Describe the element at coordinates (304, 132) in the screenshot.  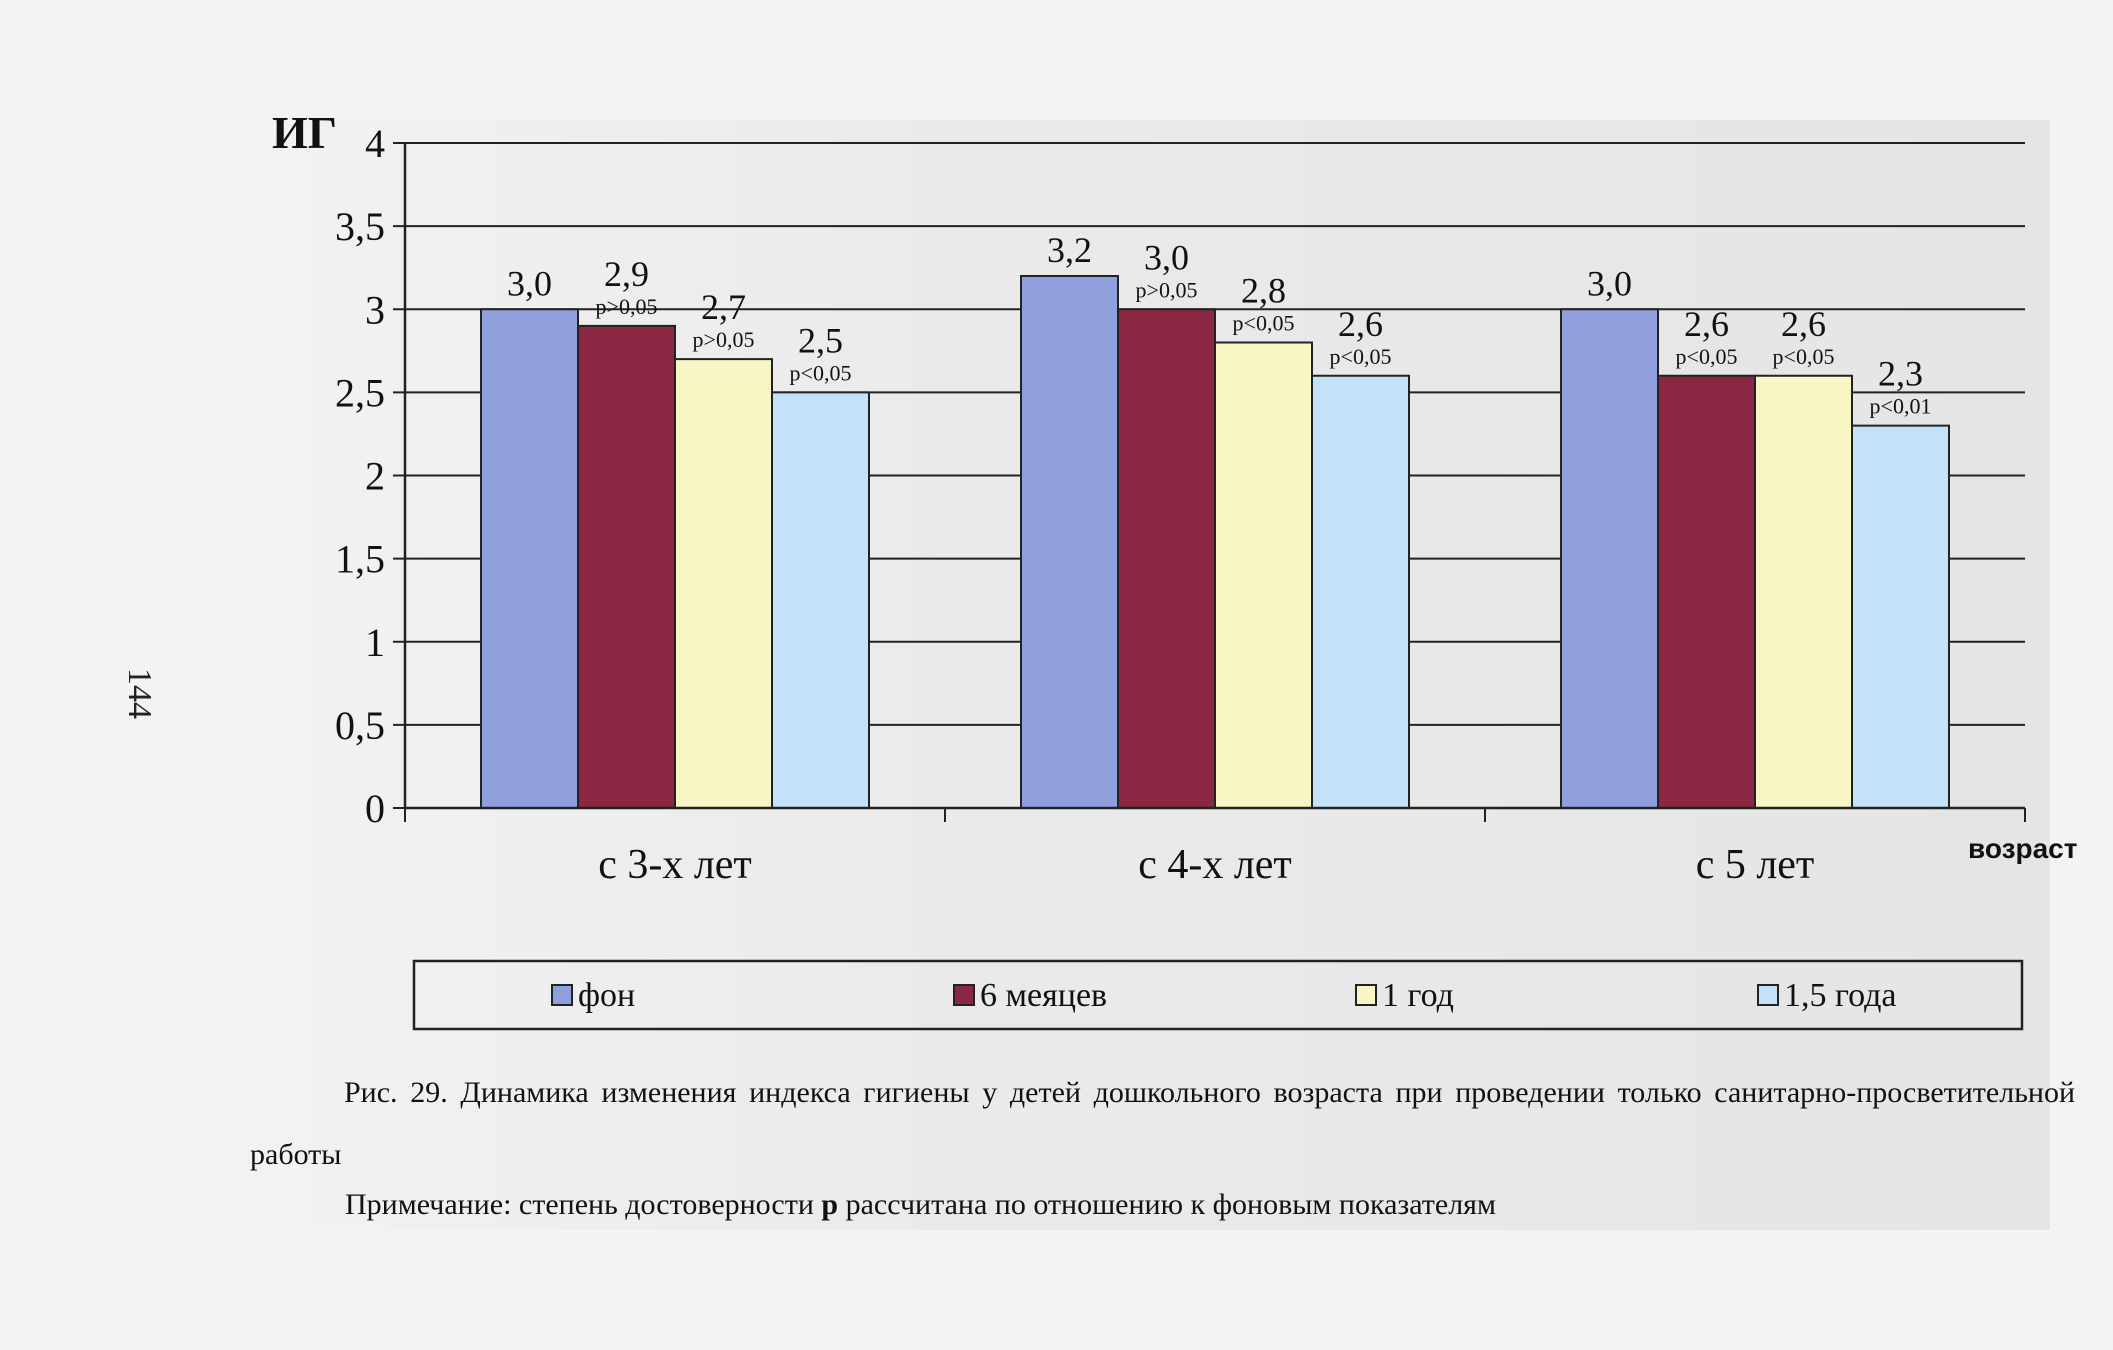
I see `y-axis-title: ИГ` at that location.